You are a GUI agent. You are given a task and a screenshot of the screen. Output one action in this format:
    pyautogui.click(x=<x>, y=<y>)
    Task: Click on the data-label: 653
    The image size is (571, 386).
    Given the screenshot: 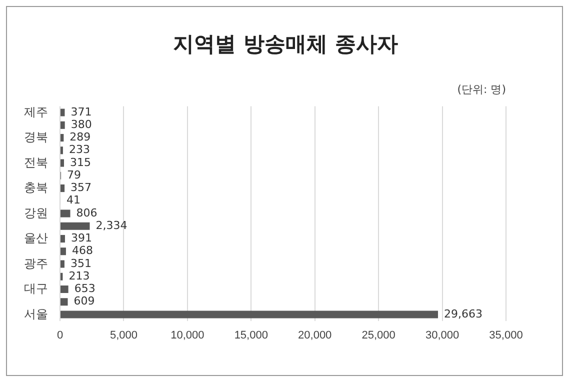 What is the action you would take?
    pyautogui.click(x=85, y=289)
    